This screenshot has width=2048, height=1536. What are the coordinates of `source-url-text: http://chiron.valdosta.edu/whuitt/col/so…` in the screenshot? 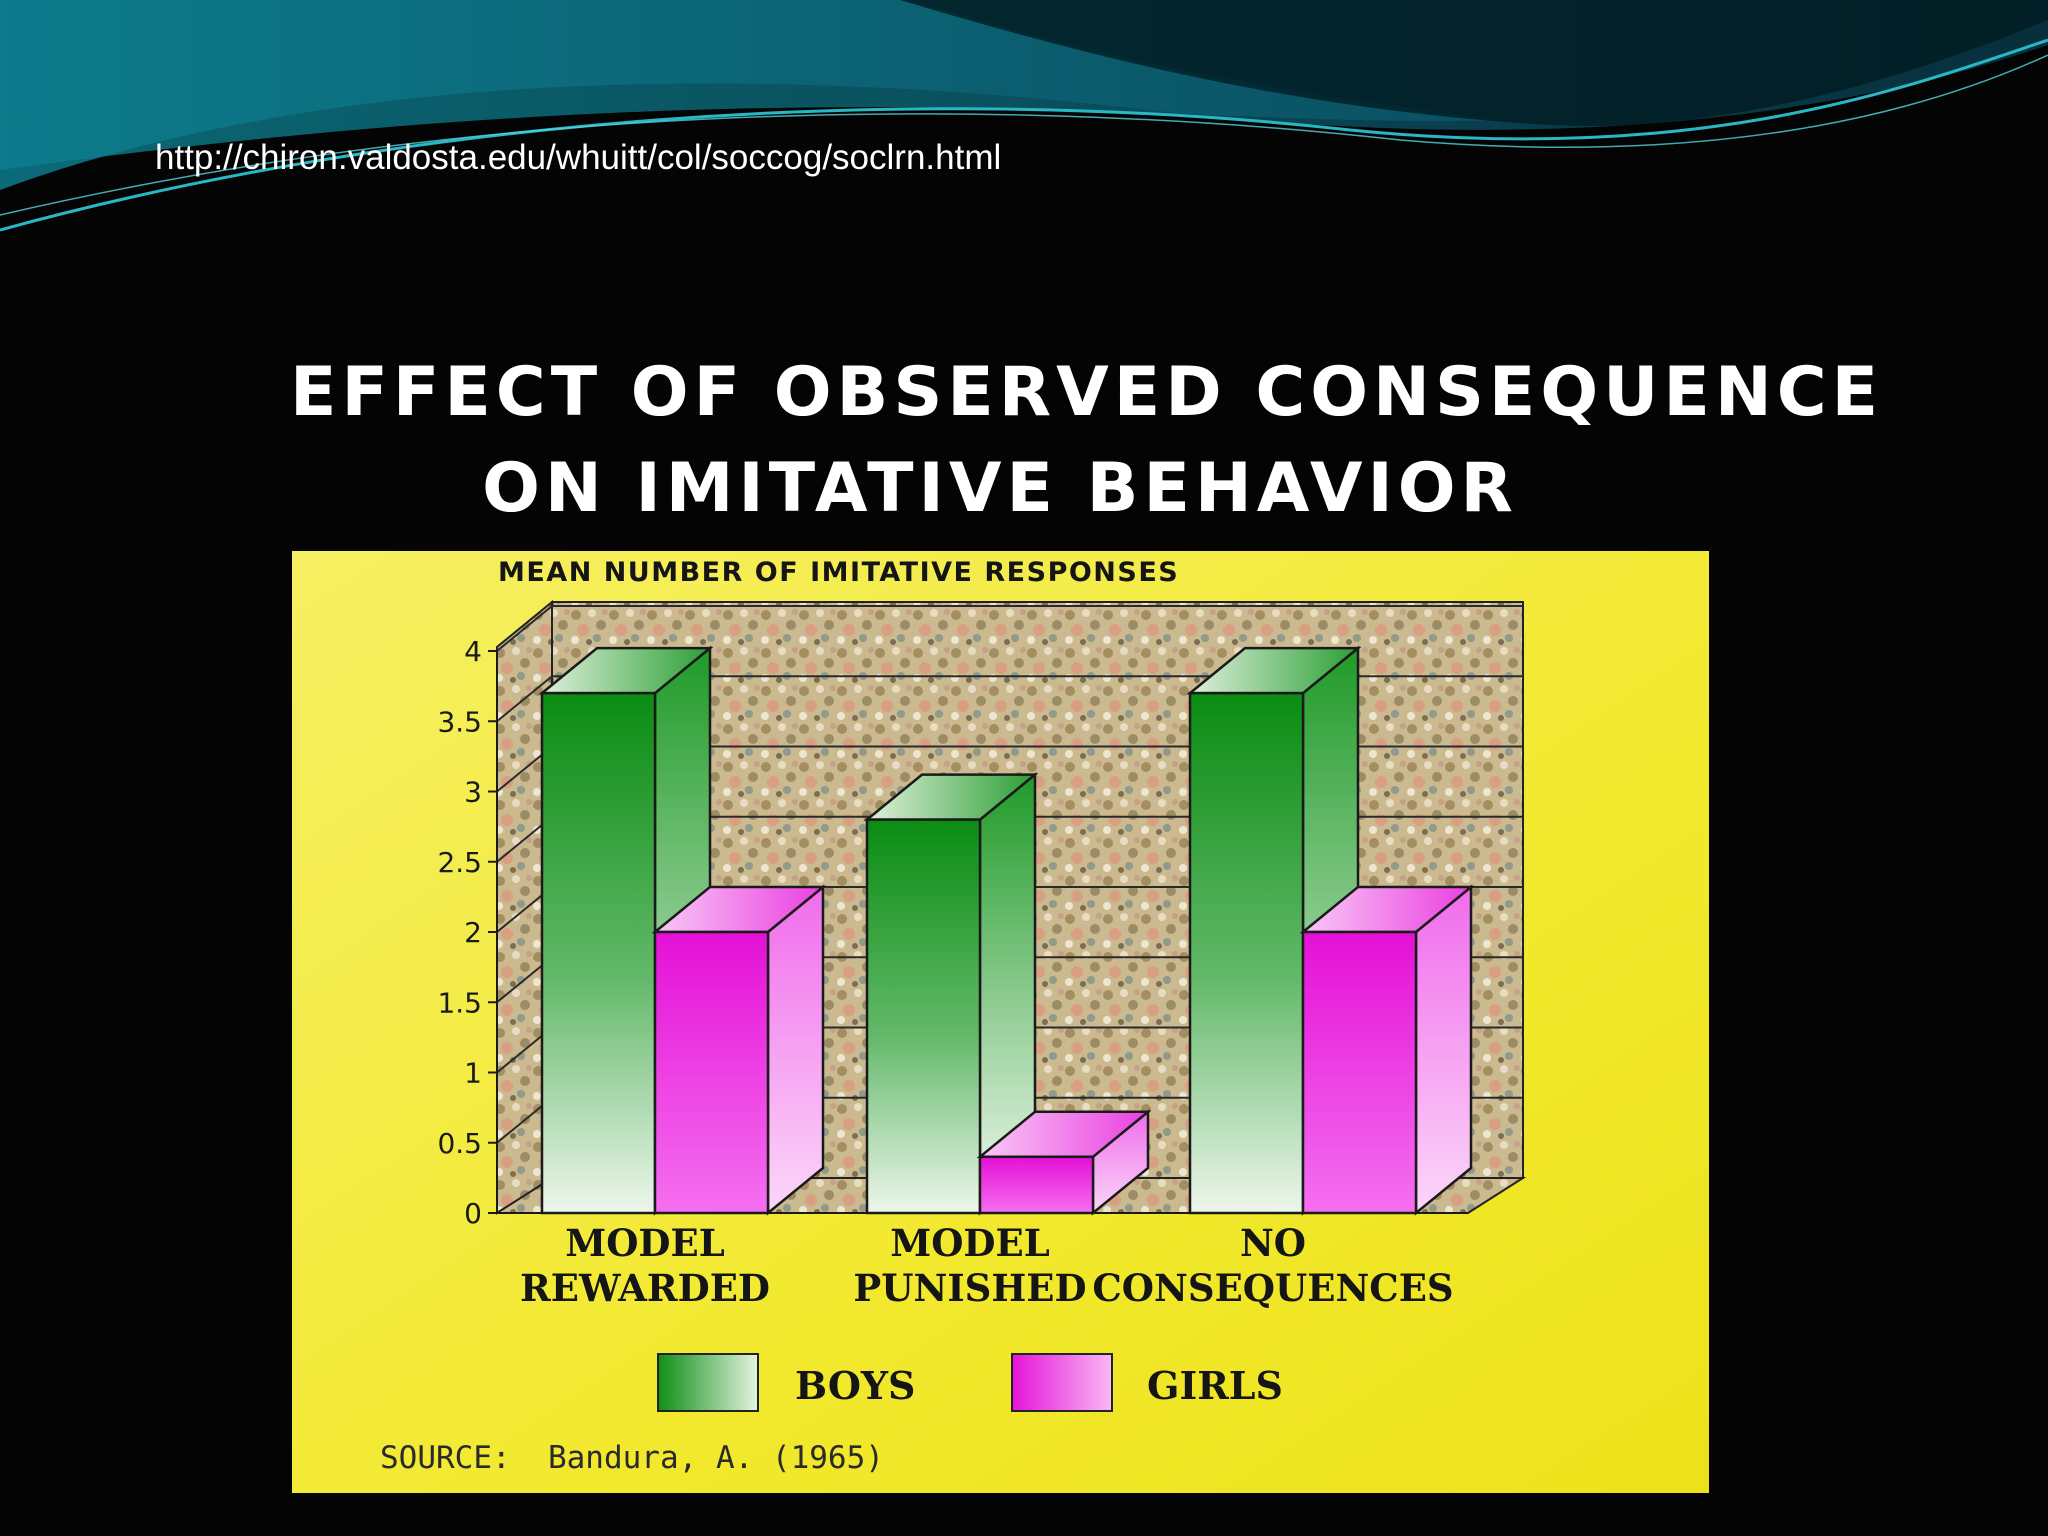 It's located at (578, 157).